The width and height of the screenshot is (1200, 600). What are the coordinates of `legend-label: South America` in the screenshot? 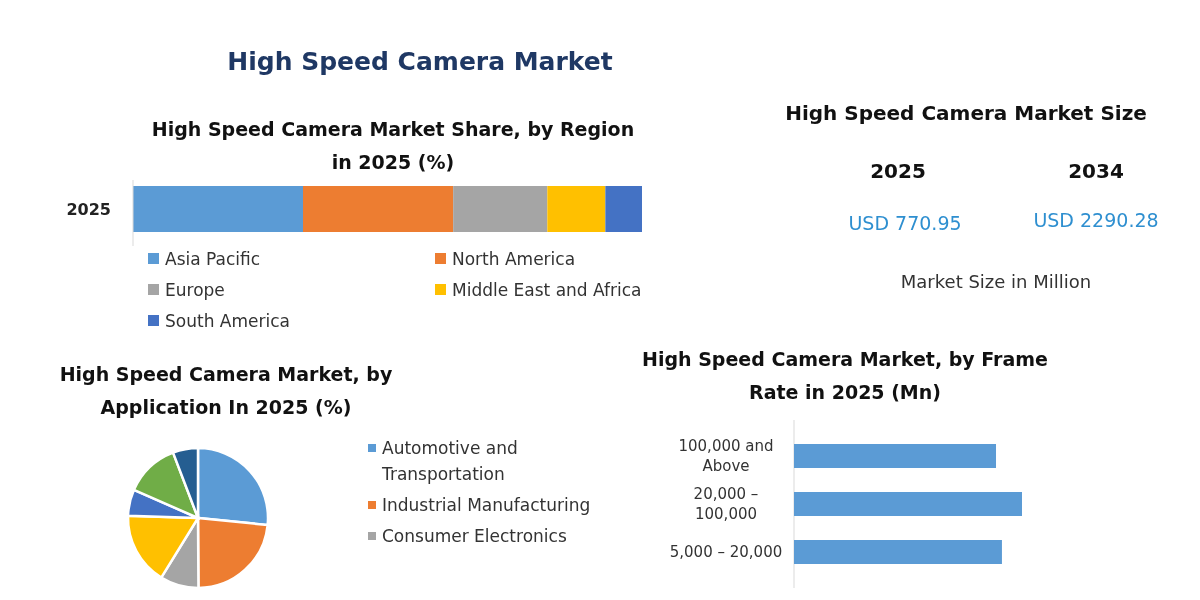 It's located at (227, 321).